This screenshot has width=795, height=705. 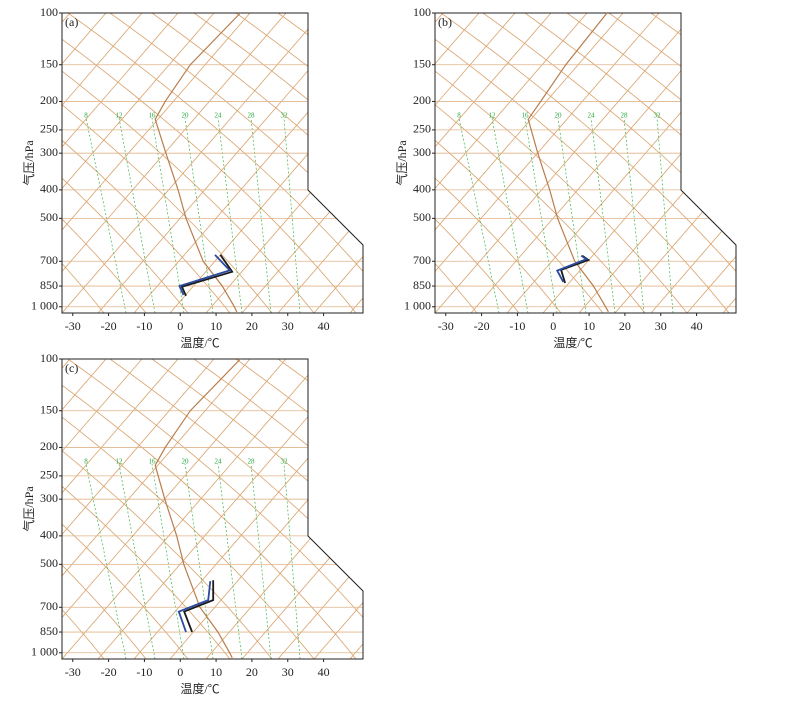 I want to click on x-tick-label: -20, so click(x=109, y=672).